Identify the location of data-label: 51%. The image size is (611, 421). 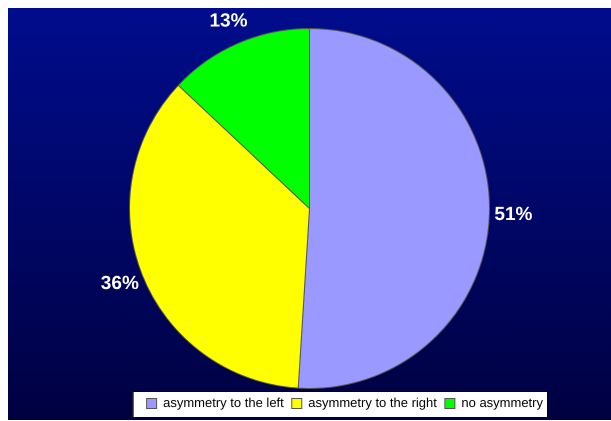
(513, 215).